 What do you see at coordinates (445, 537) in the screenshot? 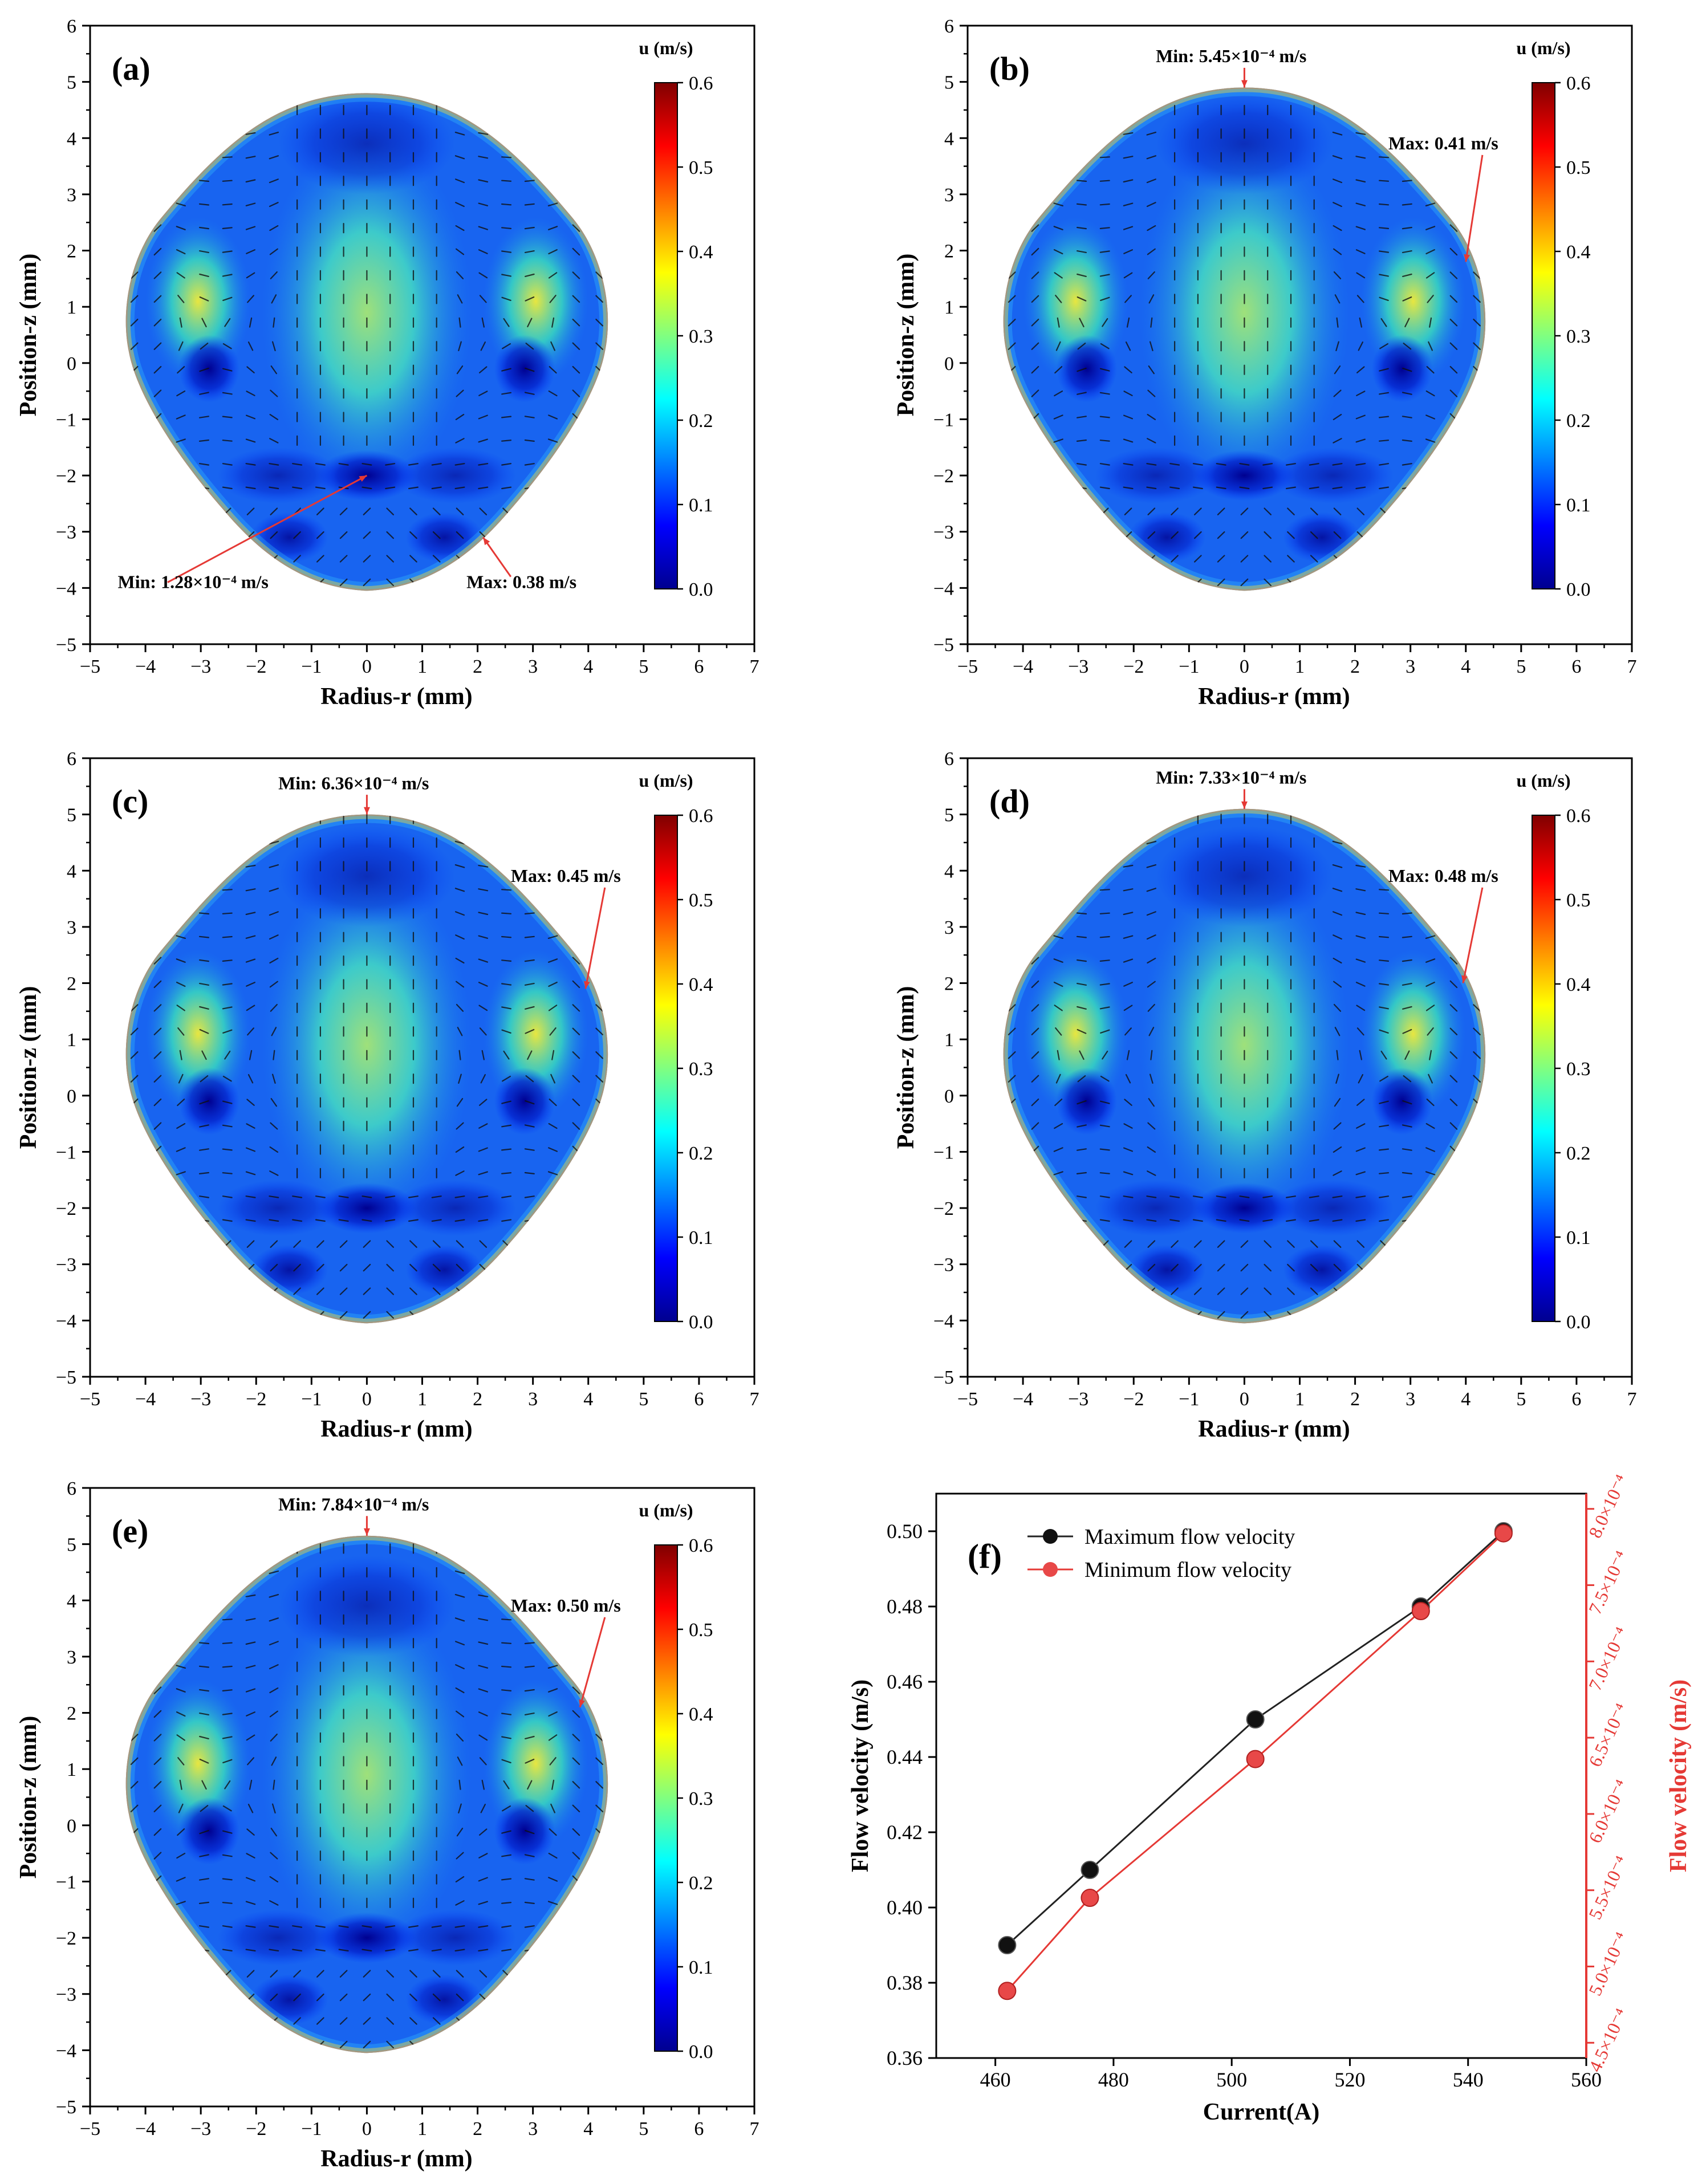
I see `dark-lobe` at bounding box center [445, 537].